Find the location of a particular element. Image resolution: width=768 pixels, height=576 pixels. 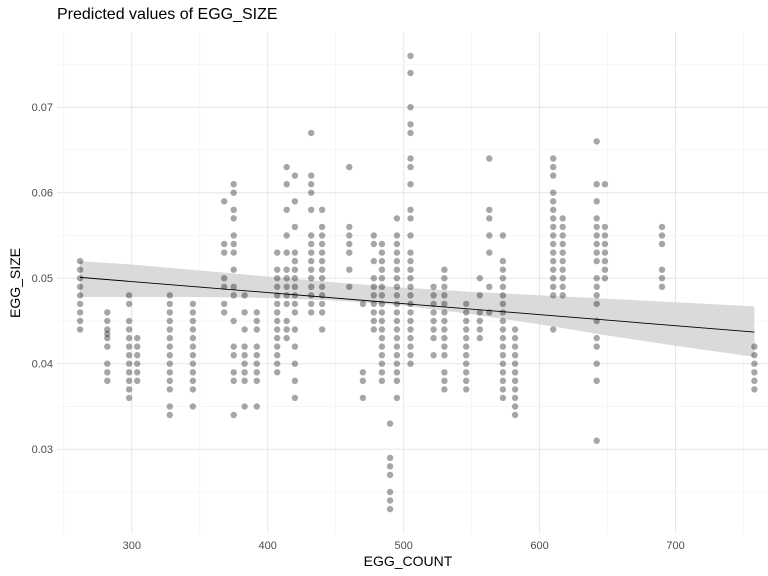

x-axis-title: EGG_COUNT is located at coordinates (408, 561).